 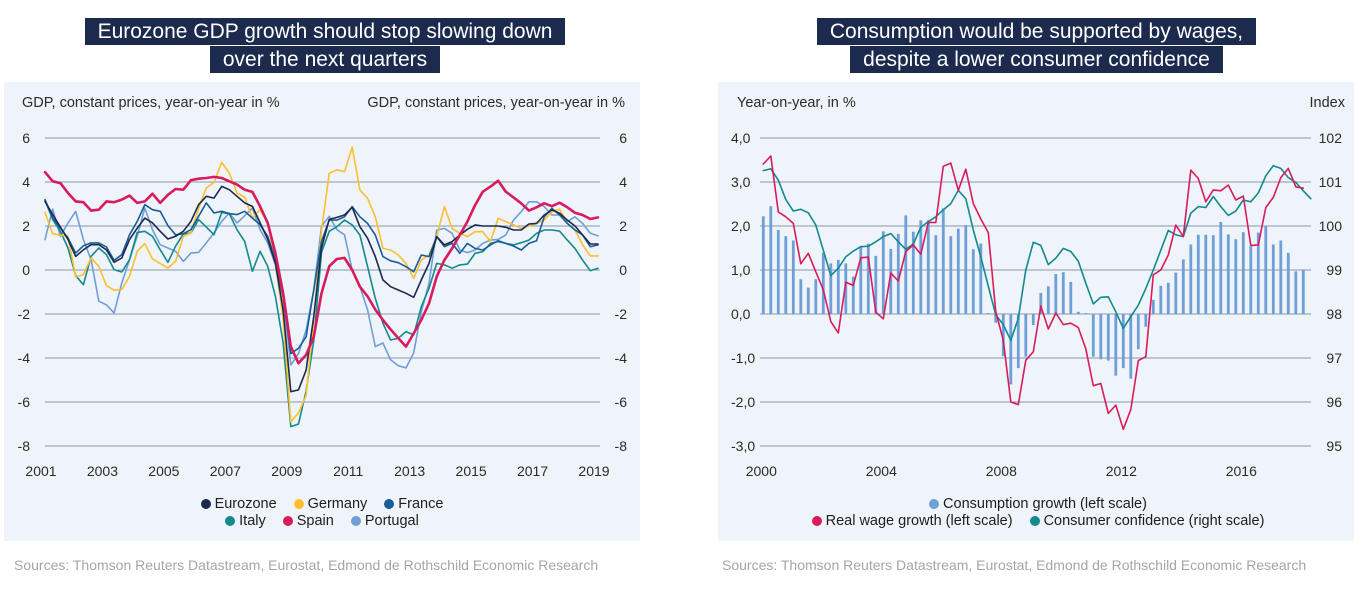 What do you see at coordinates (421, 504) in the screenshot?
I see `legend-label: France` at bounding box center [421, 504].